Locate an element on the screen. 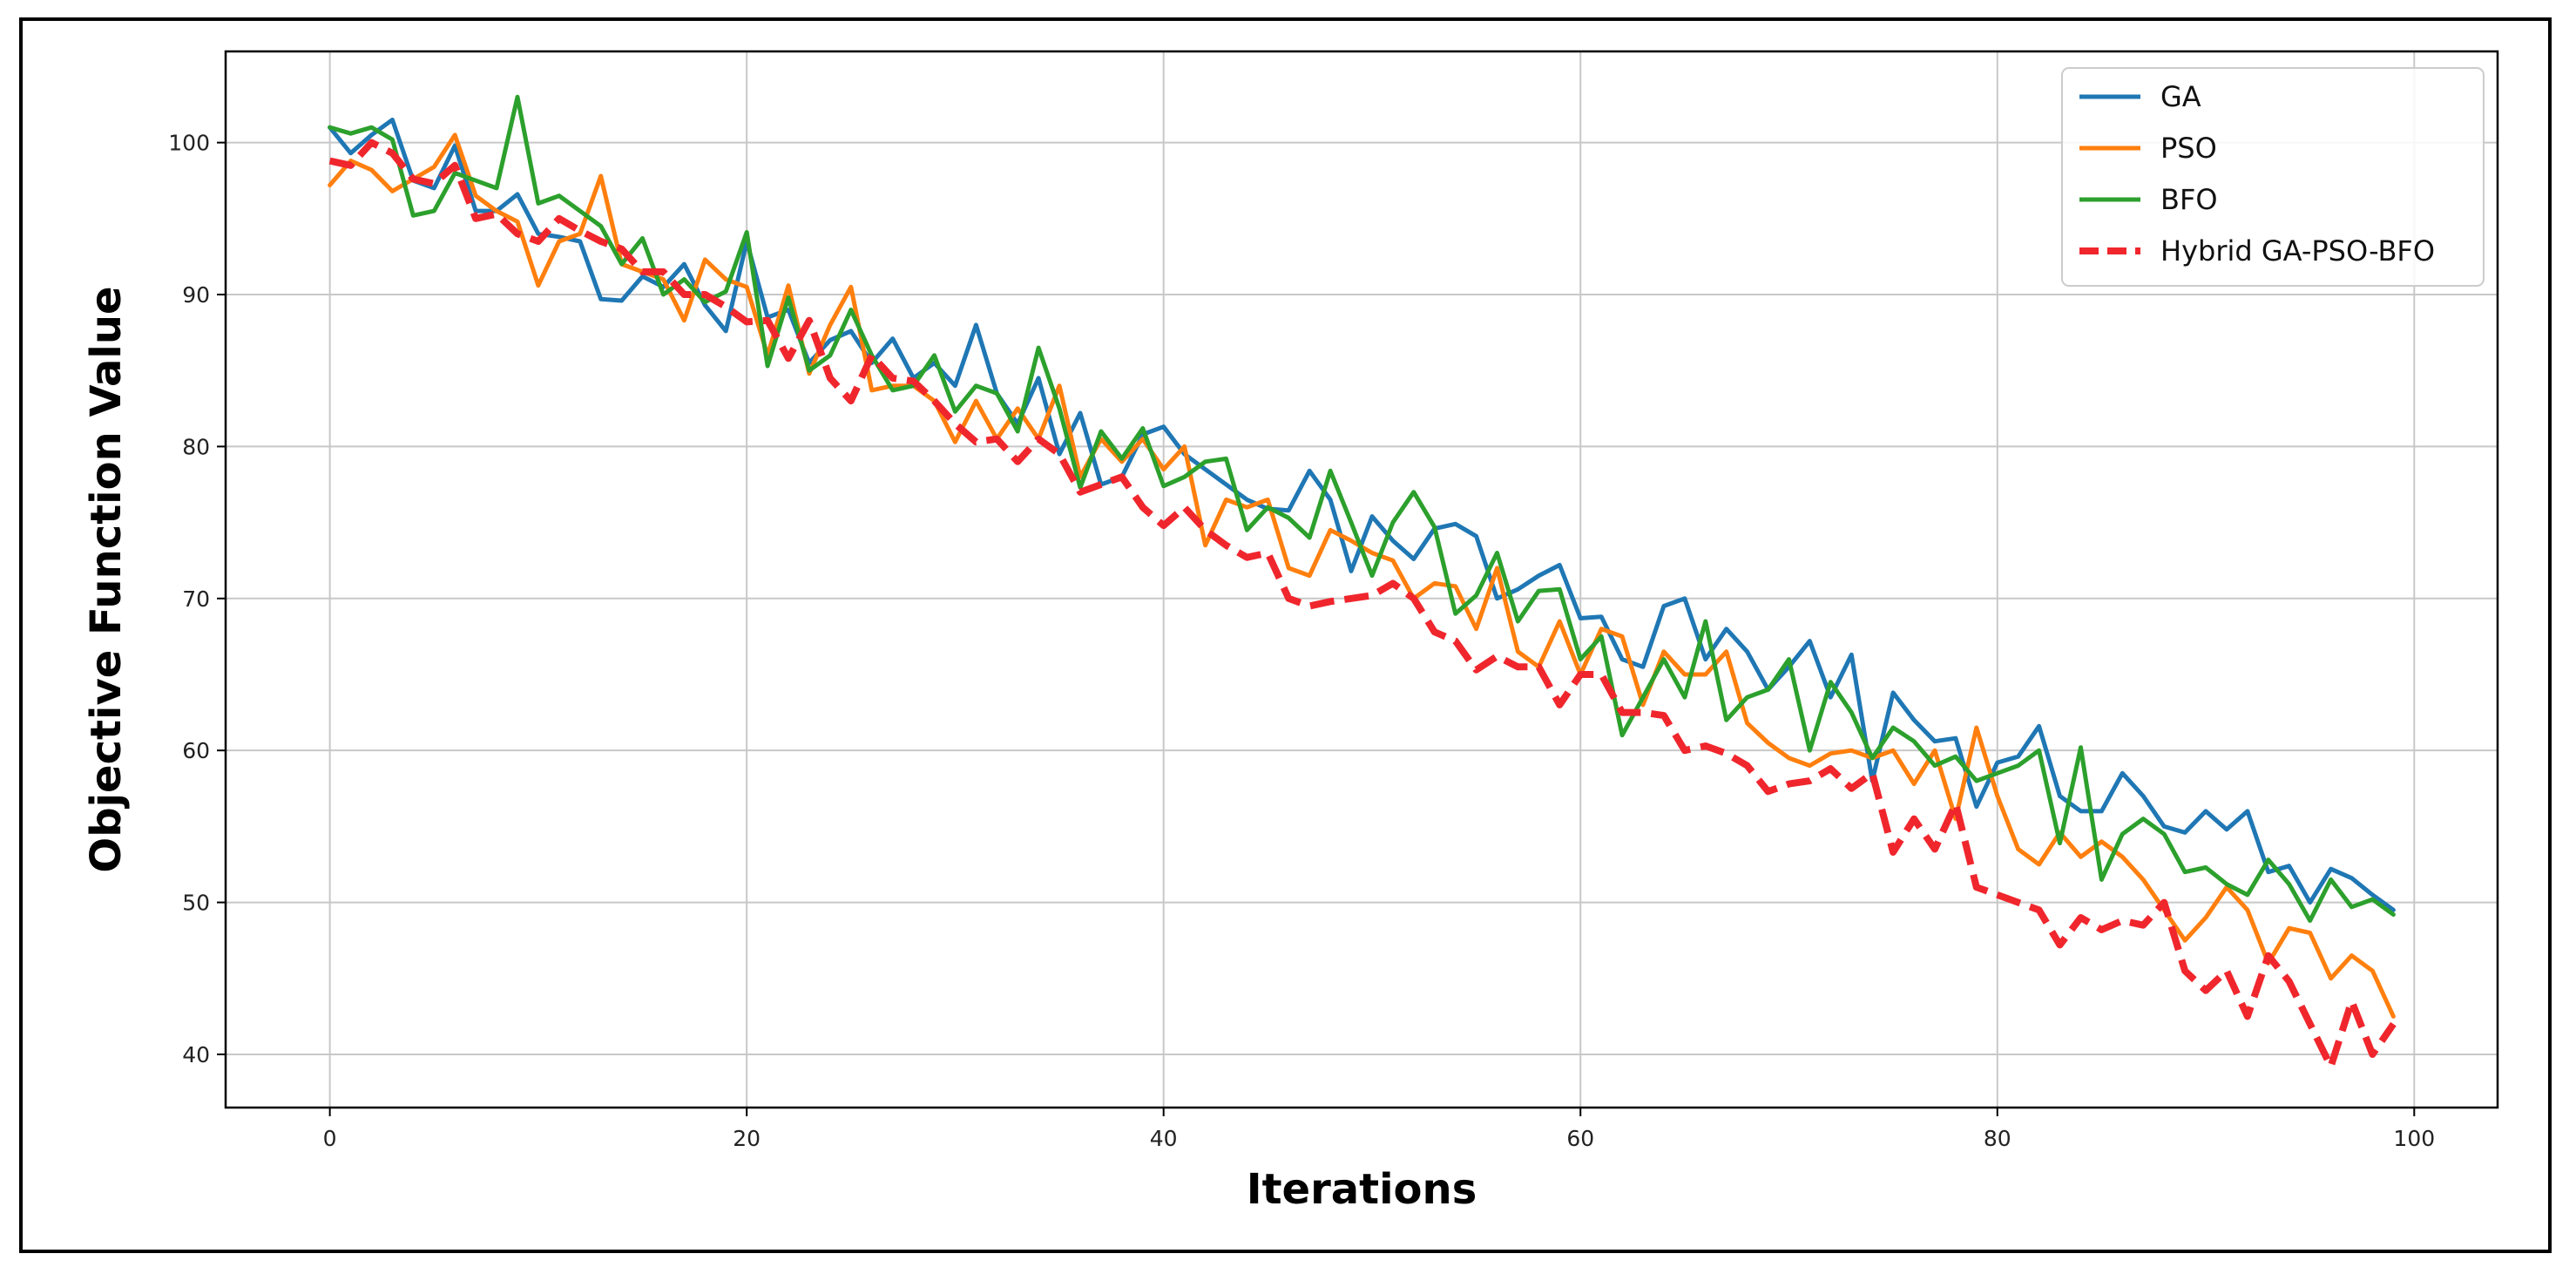 The width and height of the screenshot is (2576, 1274). legend-label: PSO is located at coordinates (2188, 148).